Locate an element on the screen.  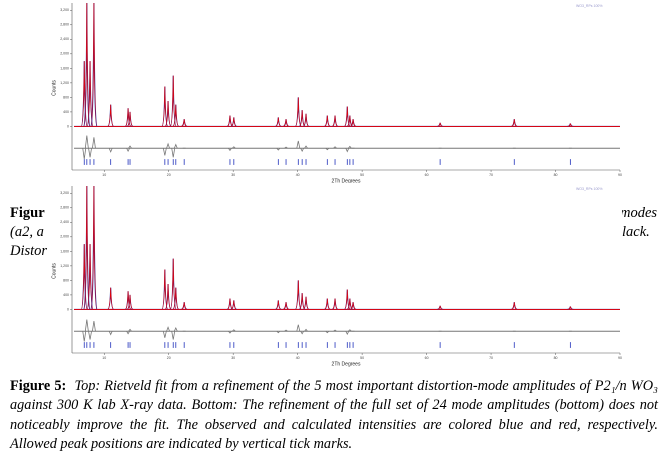
x-tick-label: 60 is located at coordinates (427, 175).